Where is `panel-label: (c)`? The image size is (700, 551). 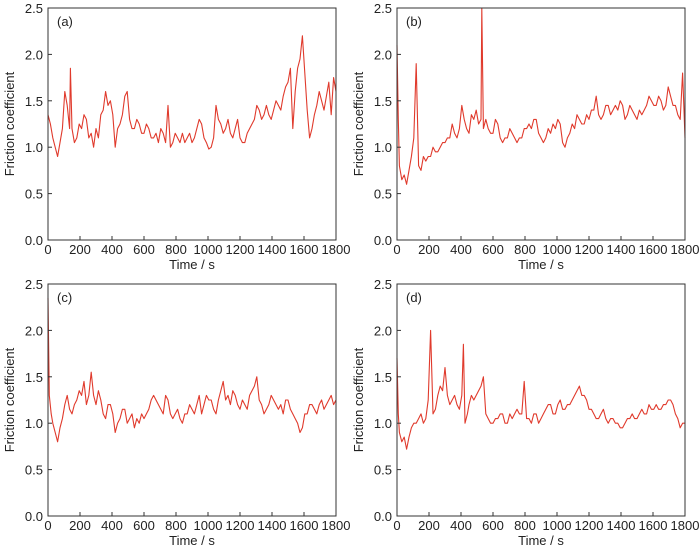
panel-label: (c) is located at coordinates (64, 297).